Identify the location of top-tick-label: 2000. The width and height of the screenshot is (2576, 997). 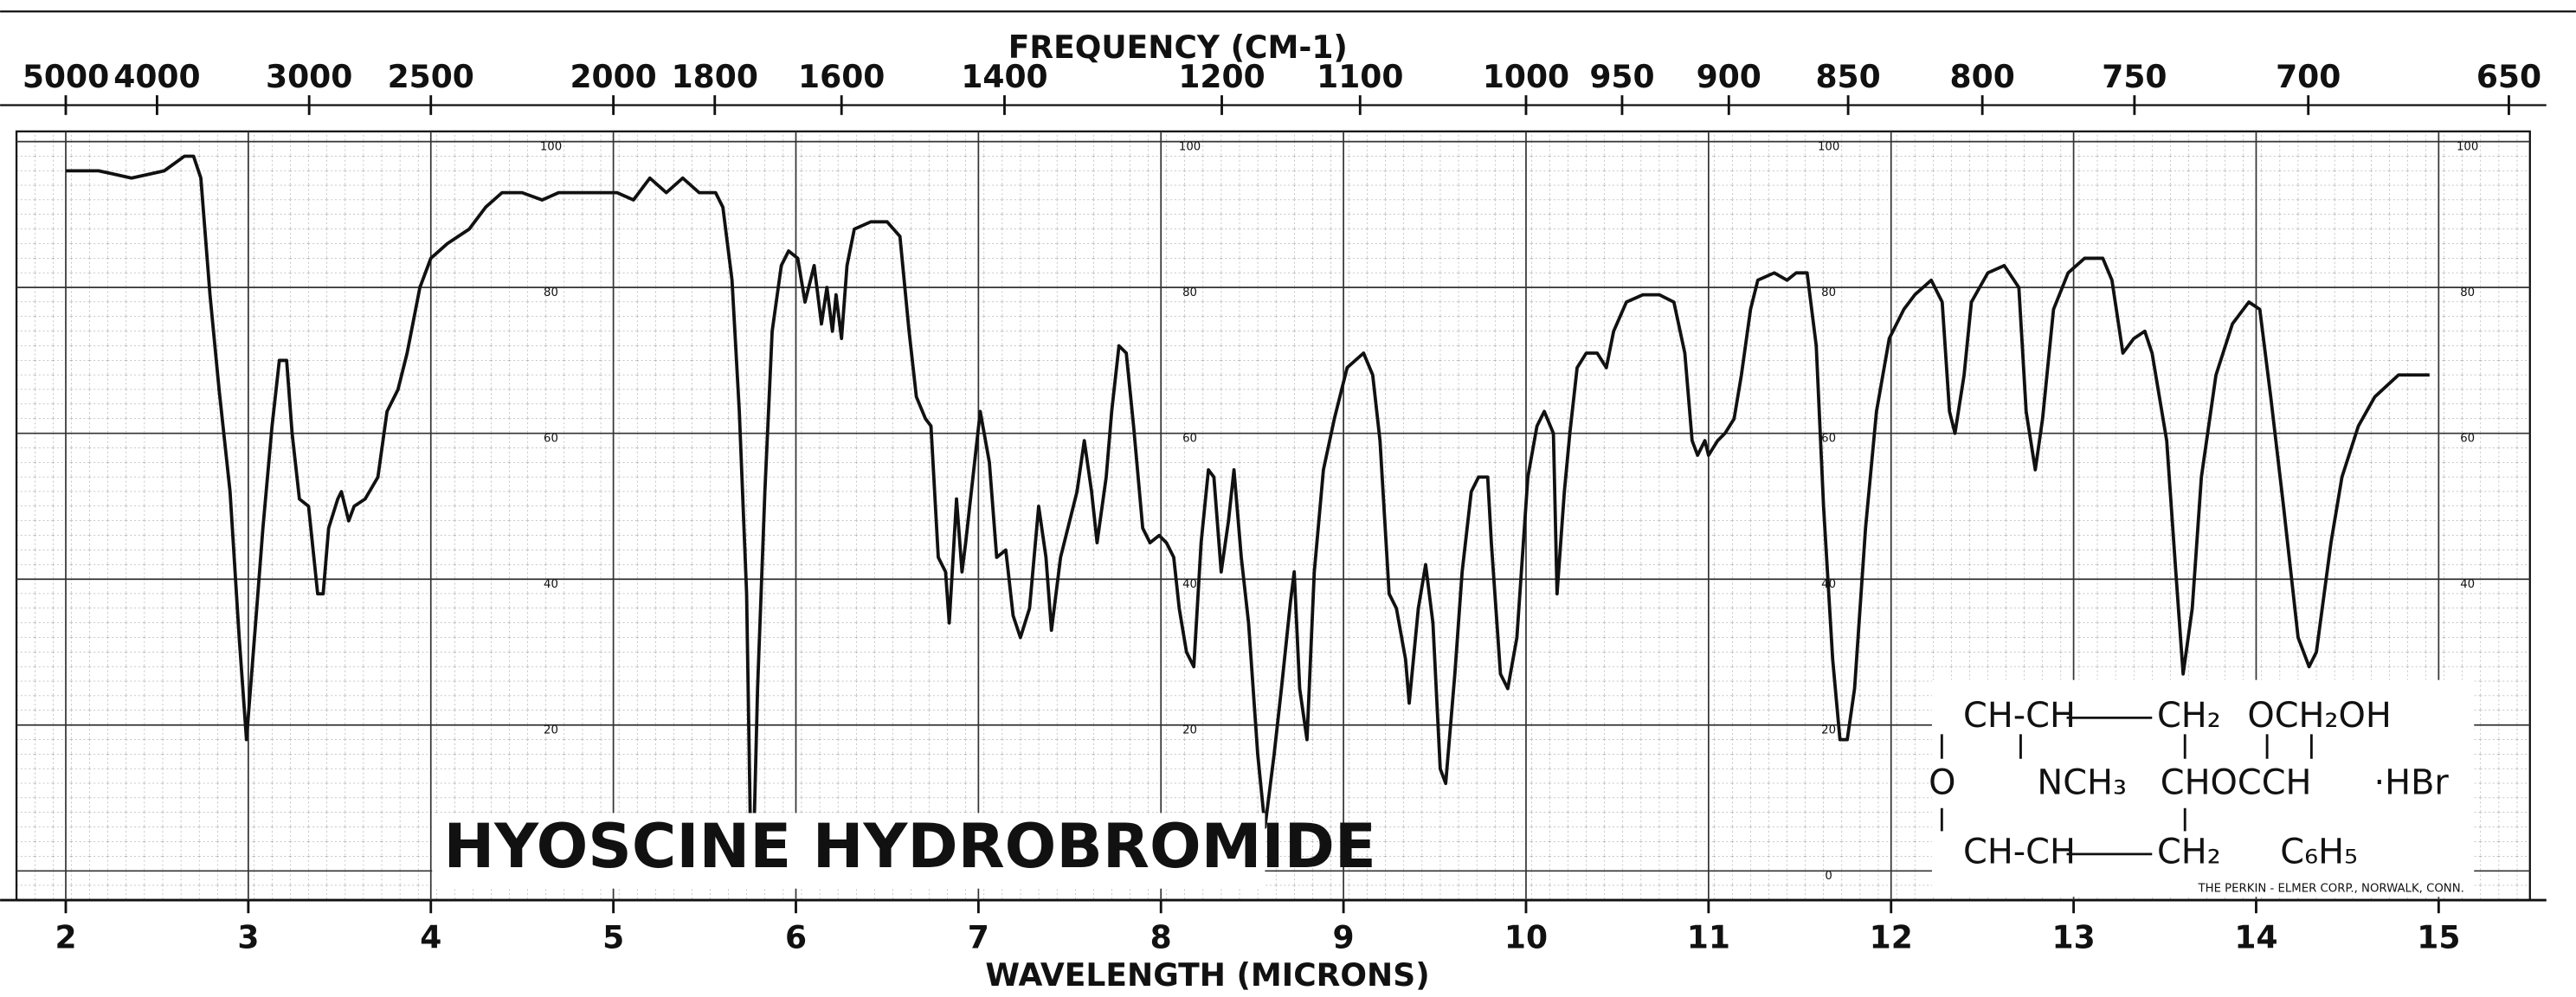
(613, 77).